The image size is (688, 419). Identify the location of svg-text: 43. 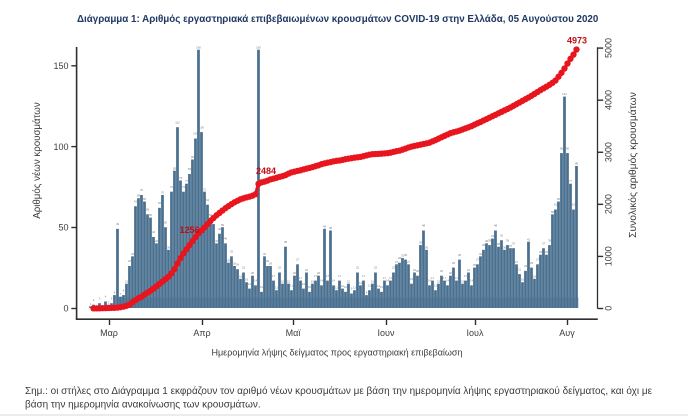
(493, 236).